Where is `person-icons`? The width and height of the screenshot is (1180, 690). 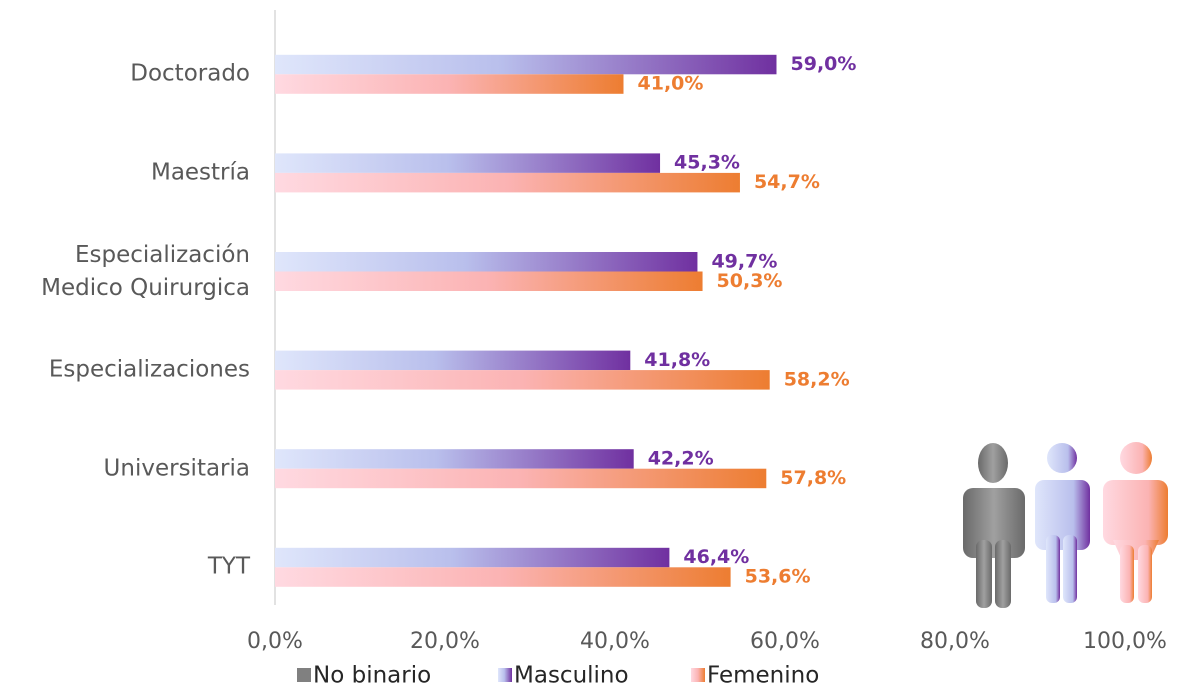 person-icons is located at coordinates (1065, 525).